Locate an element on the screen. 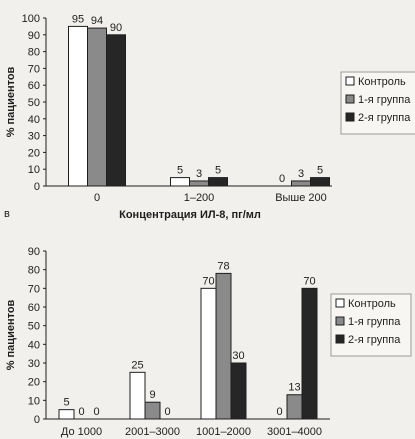 The width and height of the screenshot is (415, 439). bar-контроль-до-1000 is located at coordinates (66, 414).